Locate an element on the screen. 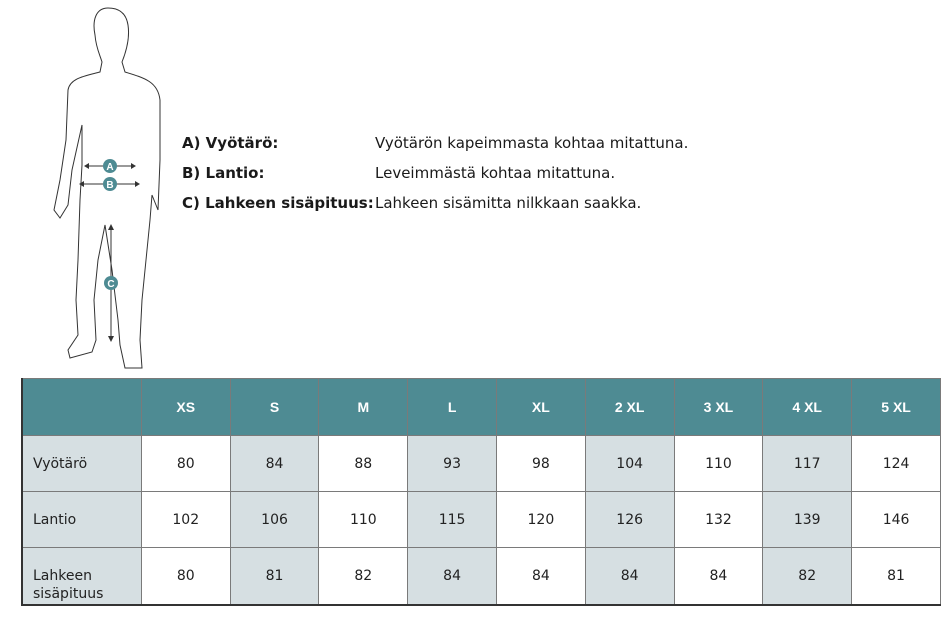  size-header-2xl: 2 XL is located at coordinates (629, 407).